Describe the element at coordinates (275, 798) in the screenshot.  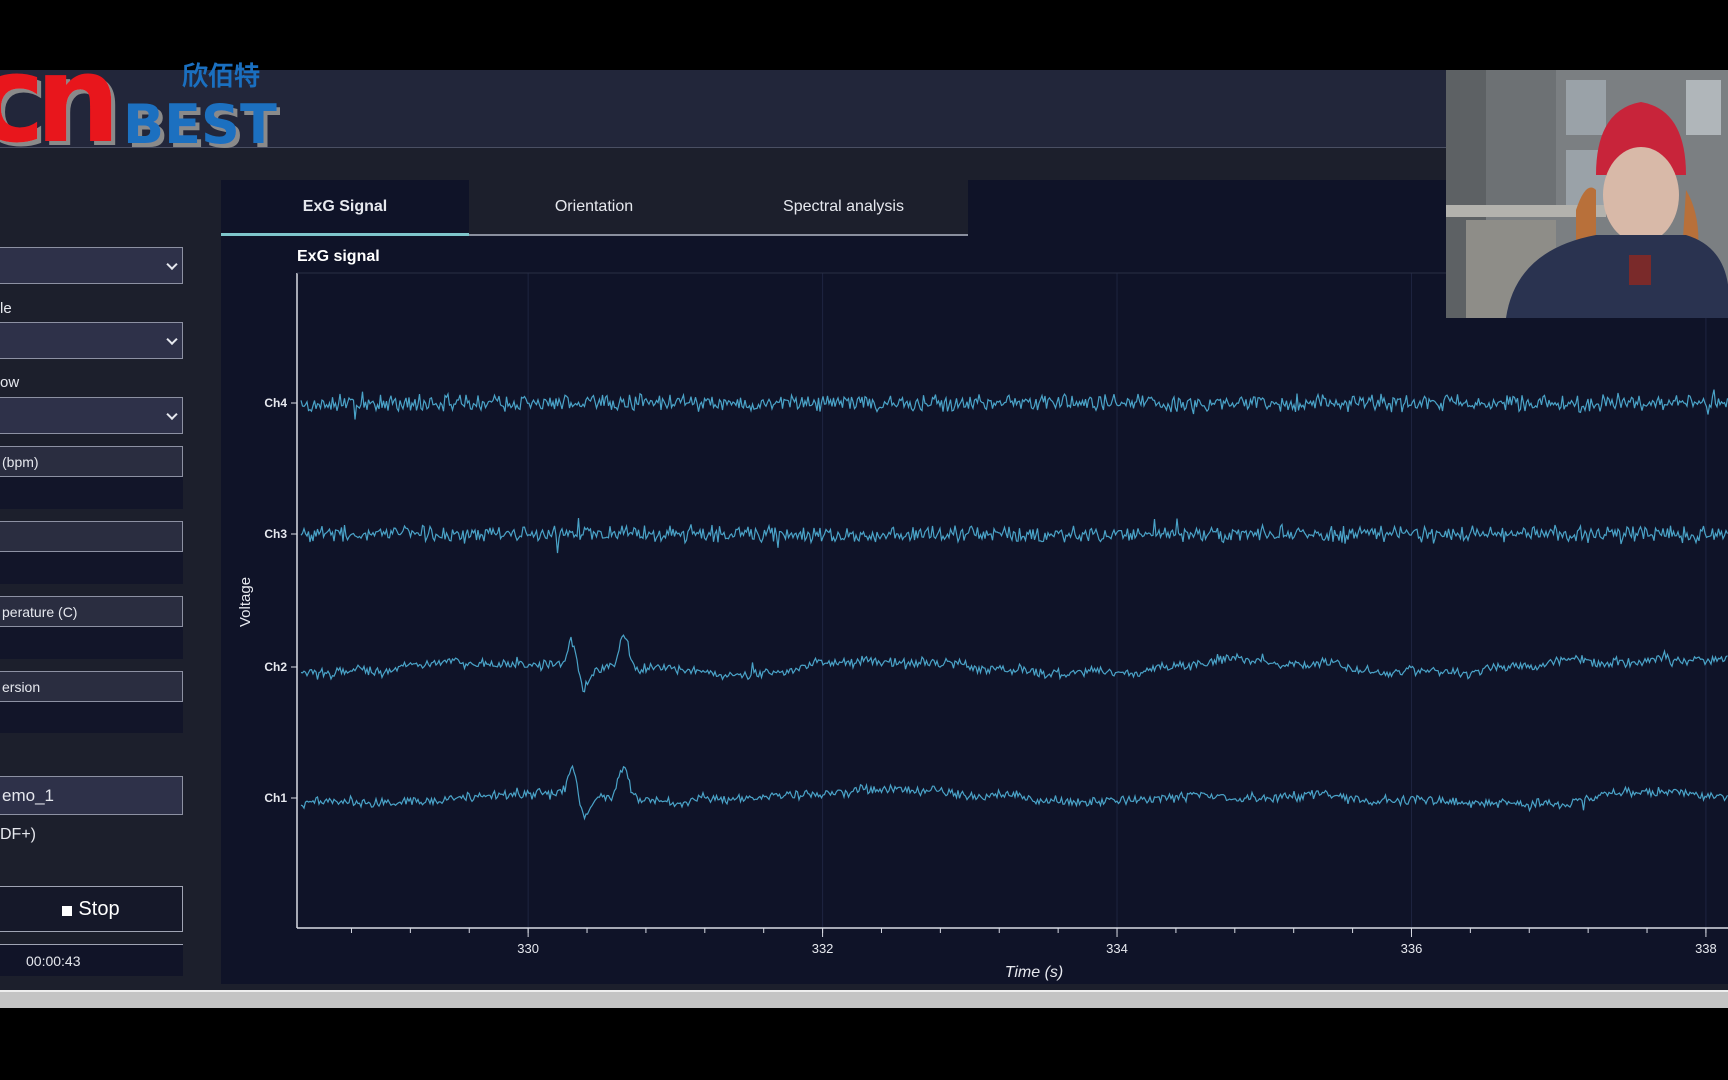
I see `channel-label: Ch1` at that location.